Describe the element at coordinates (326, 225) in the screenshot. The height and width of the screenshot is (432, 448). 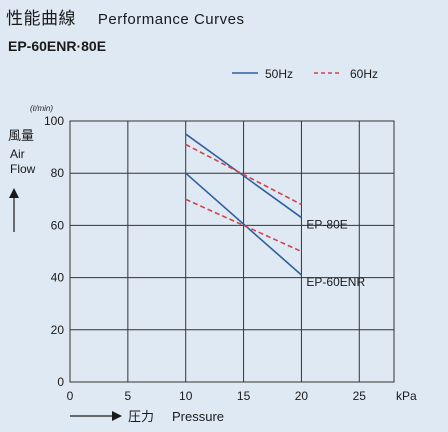
I see `curve-label-ep-80e: EP-80E` at that location.